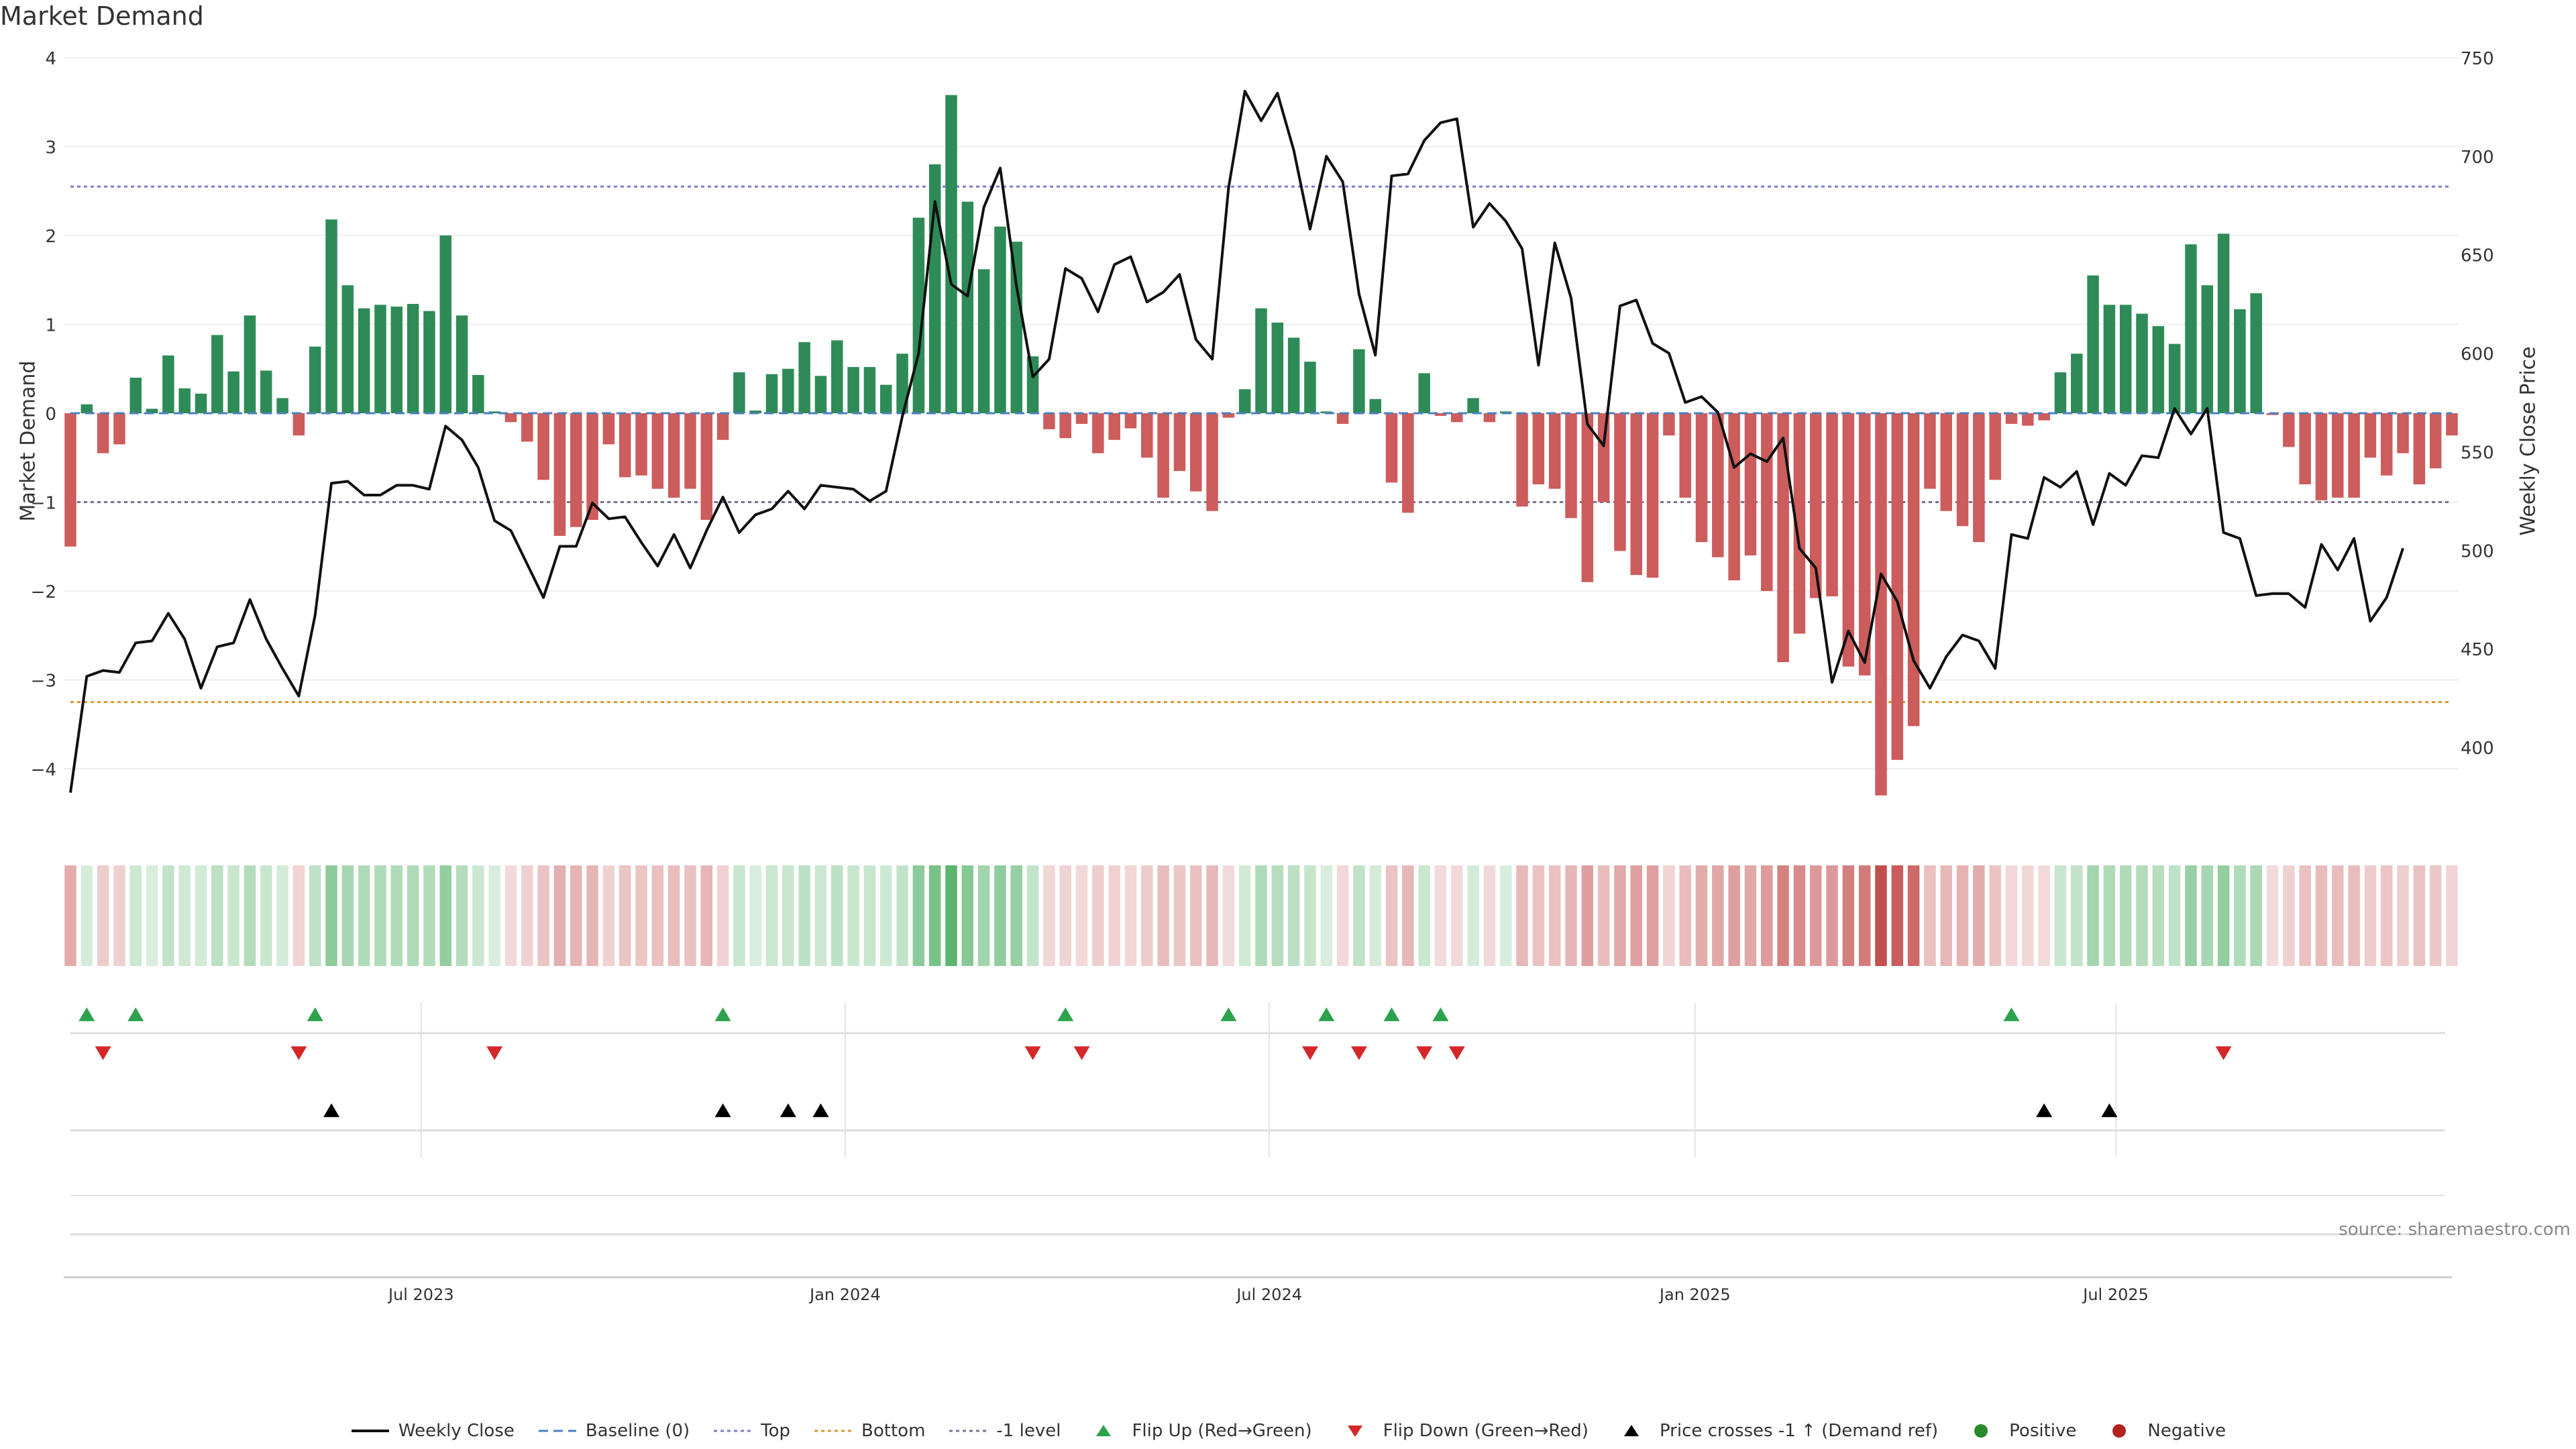 The width and height of the screenshot is (2576, 1449). What do you see at coordinates (2043, 1431) in the screenshot?
I see `legend-label: Positive` at bounding box center [2043, 1431].